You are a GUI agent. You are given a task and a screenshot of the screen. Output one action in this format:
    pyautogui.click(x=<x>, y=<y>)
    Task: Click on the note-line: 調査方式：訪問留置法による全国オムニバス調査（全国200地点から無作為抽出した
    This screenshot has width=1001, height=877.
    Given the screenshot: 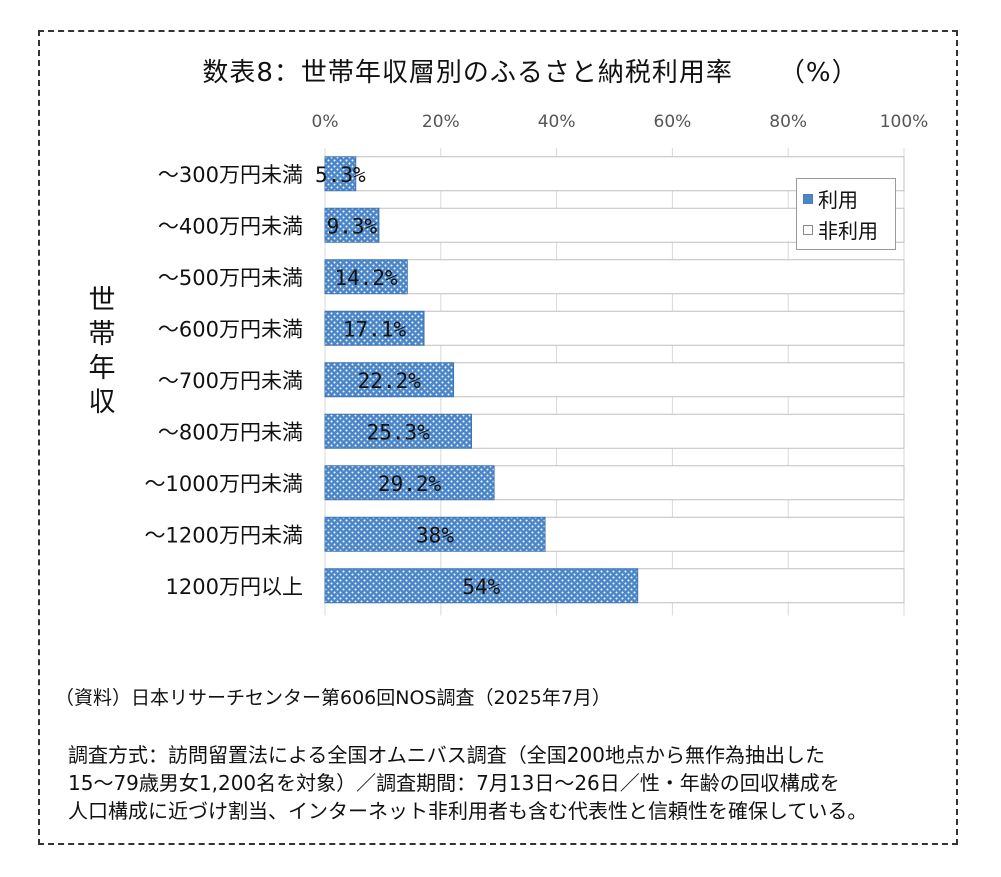 What is the action you would take?
    pyautogui.click(x=446, y=755)
    